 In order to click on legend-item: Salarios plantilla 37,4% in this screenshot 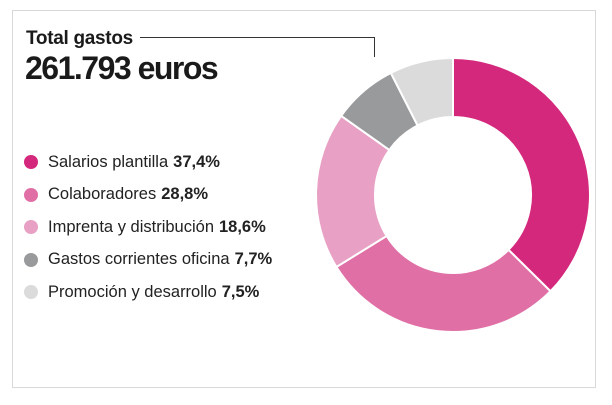, I will do `click(148, 162)`.